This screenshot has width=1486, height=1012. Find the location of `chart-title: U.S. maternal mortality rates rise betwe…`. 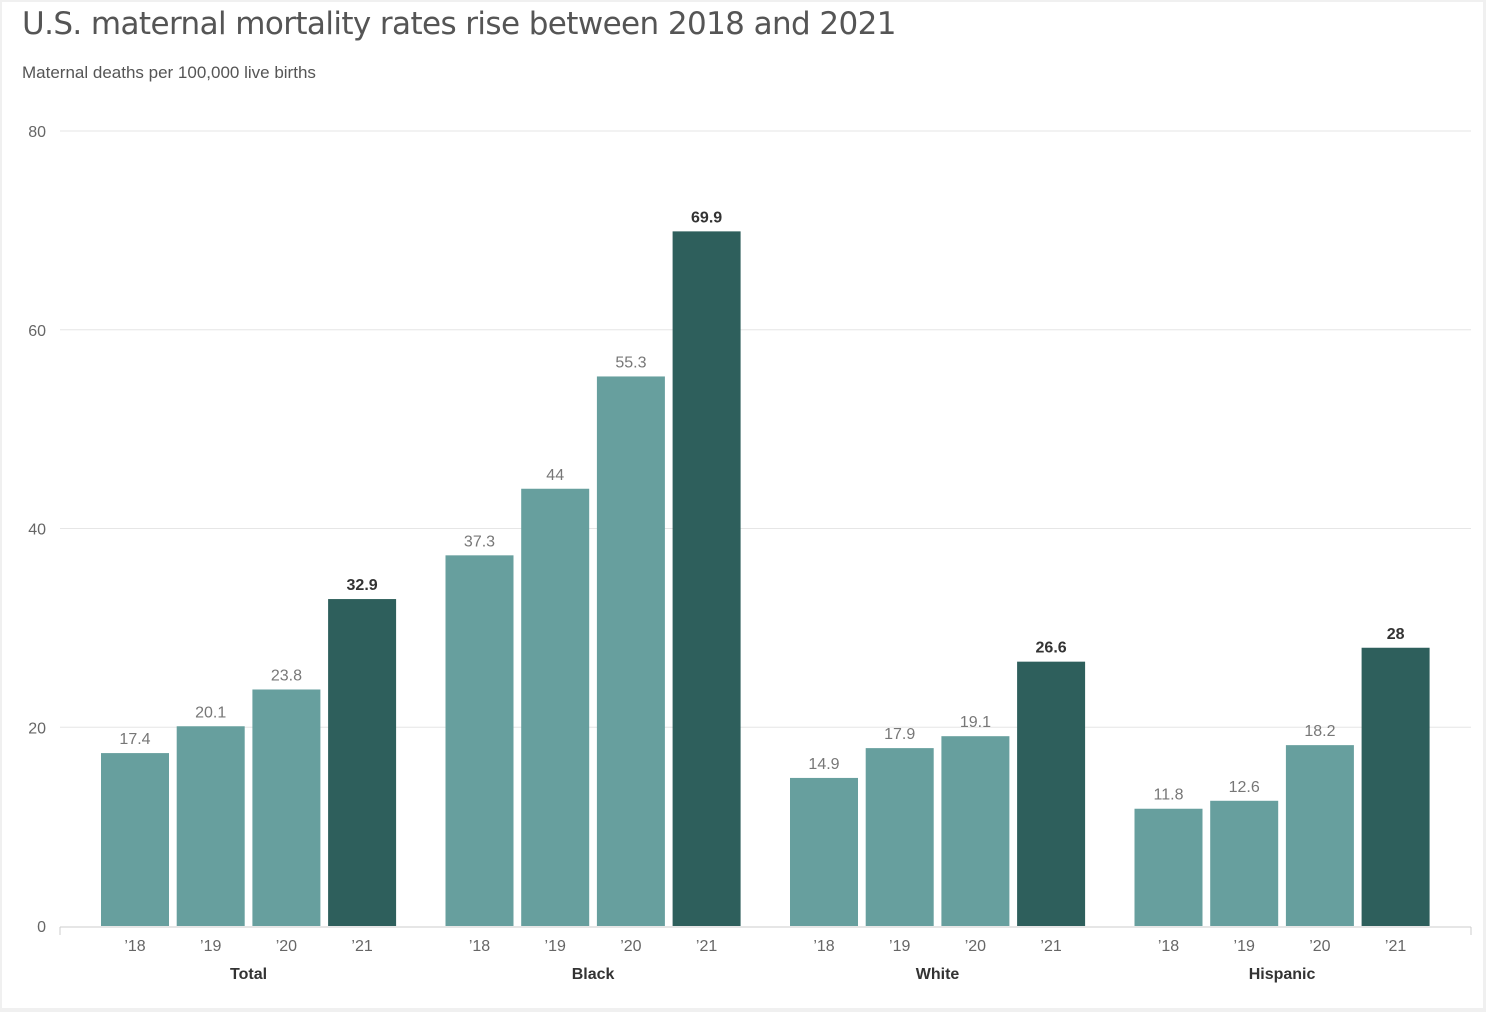

chart-title: U.S. maternal mortality rates rise betwe… is located at coordinates (459, 24).